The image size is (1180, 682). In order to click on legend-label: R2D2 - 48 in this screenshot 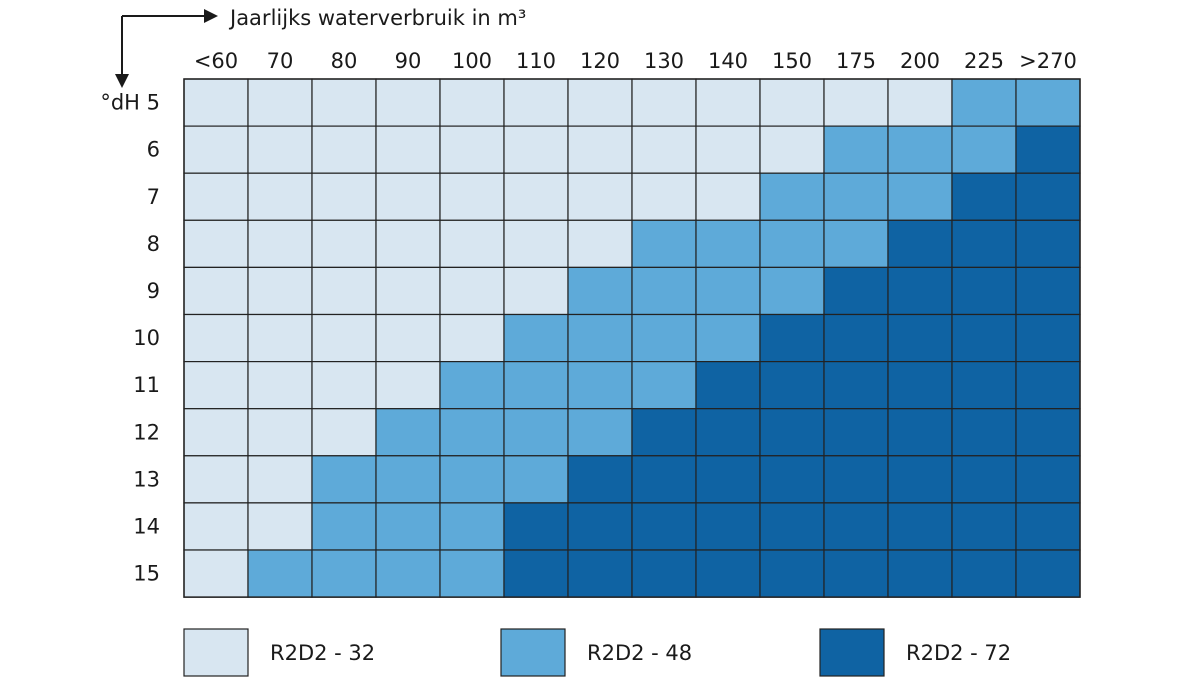, I will do `click(639, 653)`.